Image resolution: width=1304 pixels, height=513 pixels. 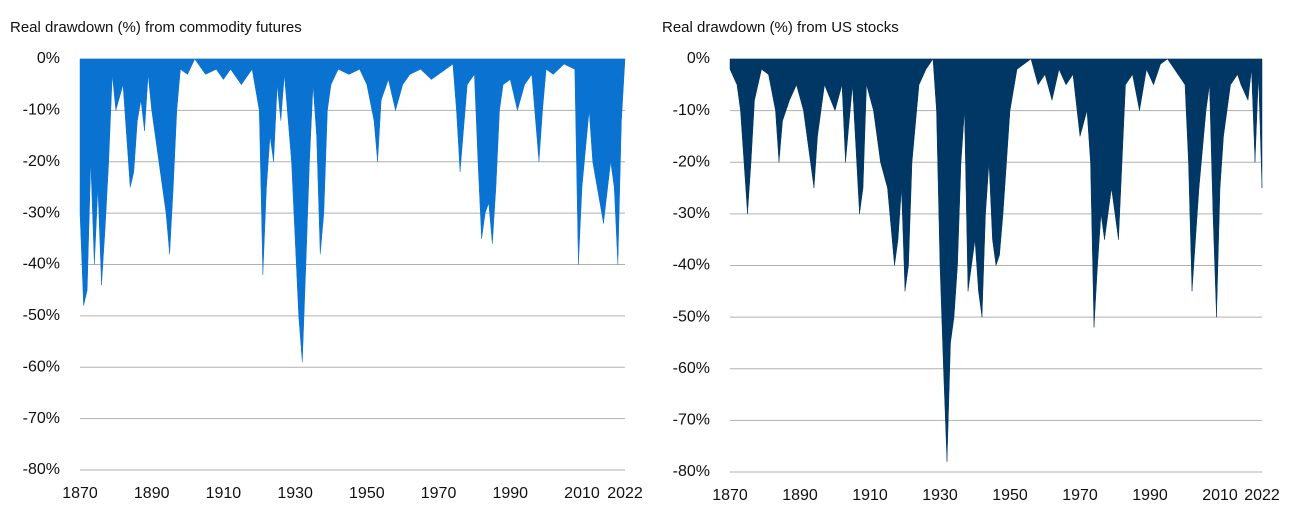 I want to click on chart-title: Real drawdown (%) from commodity futures, so click(x=156, y=27).